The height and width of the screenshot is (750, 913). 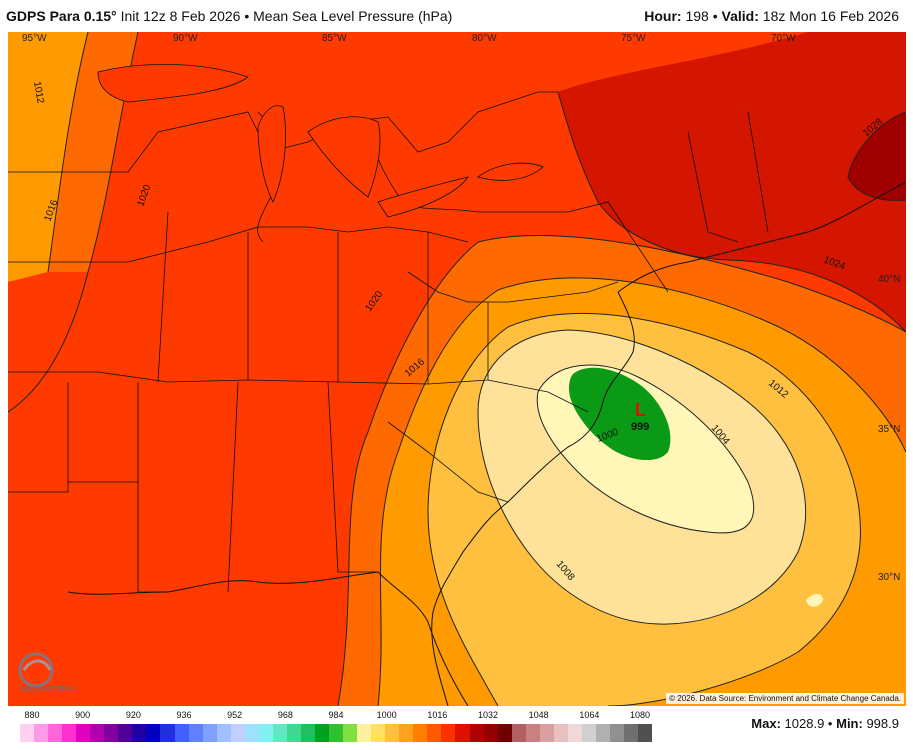 I want to click on band-1012-west, so click(x=48, y=157).